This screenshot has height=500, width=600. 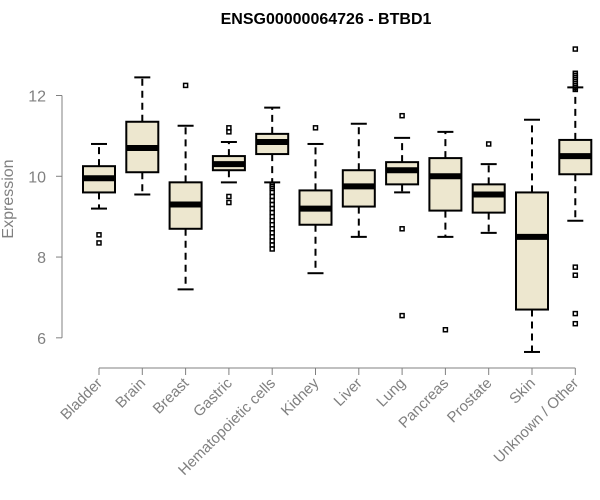 I want to click on box-breast, so click(x=185, y=186).